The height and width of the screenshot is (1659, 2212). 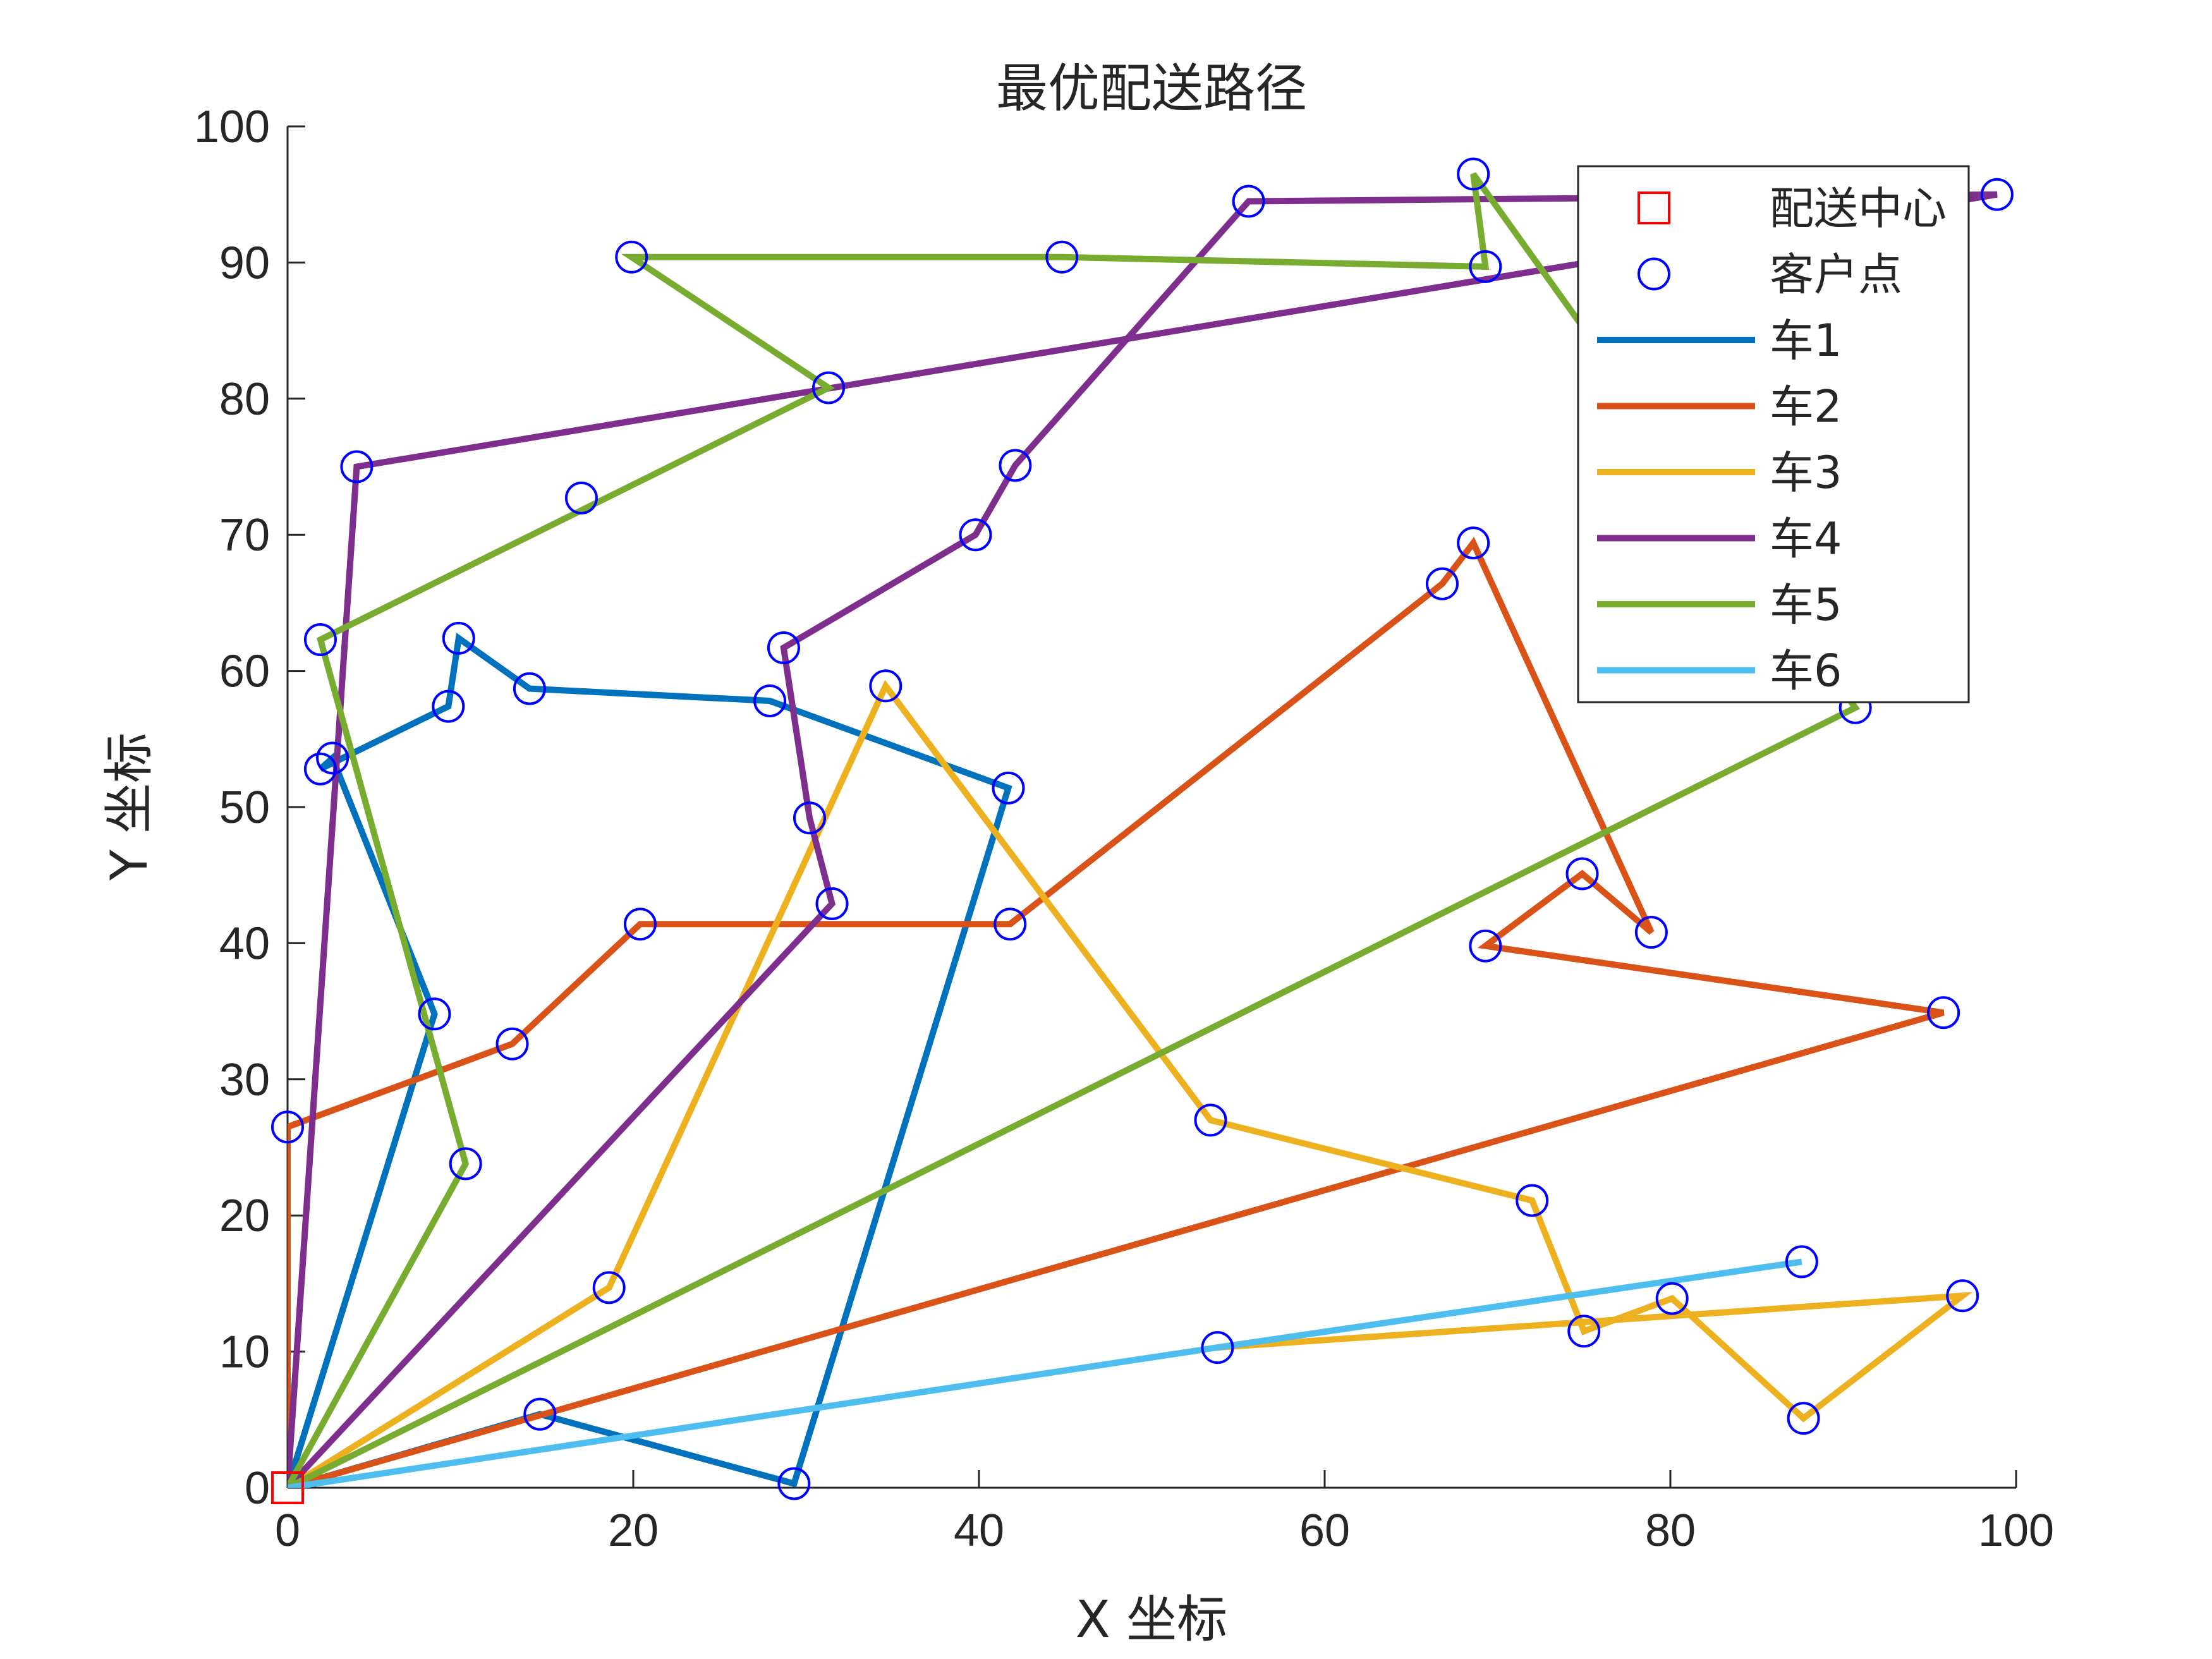 What do you see at coordinates (244, 672) in the screenshot?
I see `y-tick-label: 60` at bounding box center [244, 672].